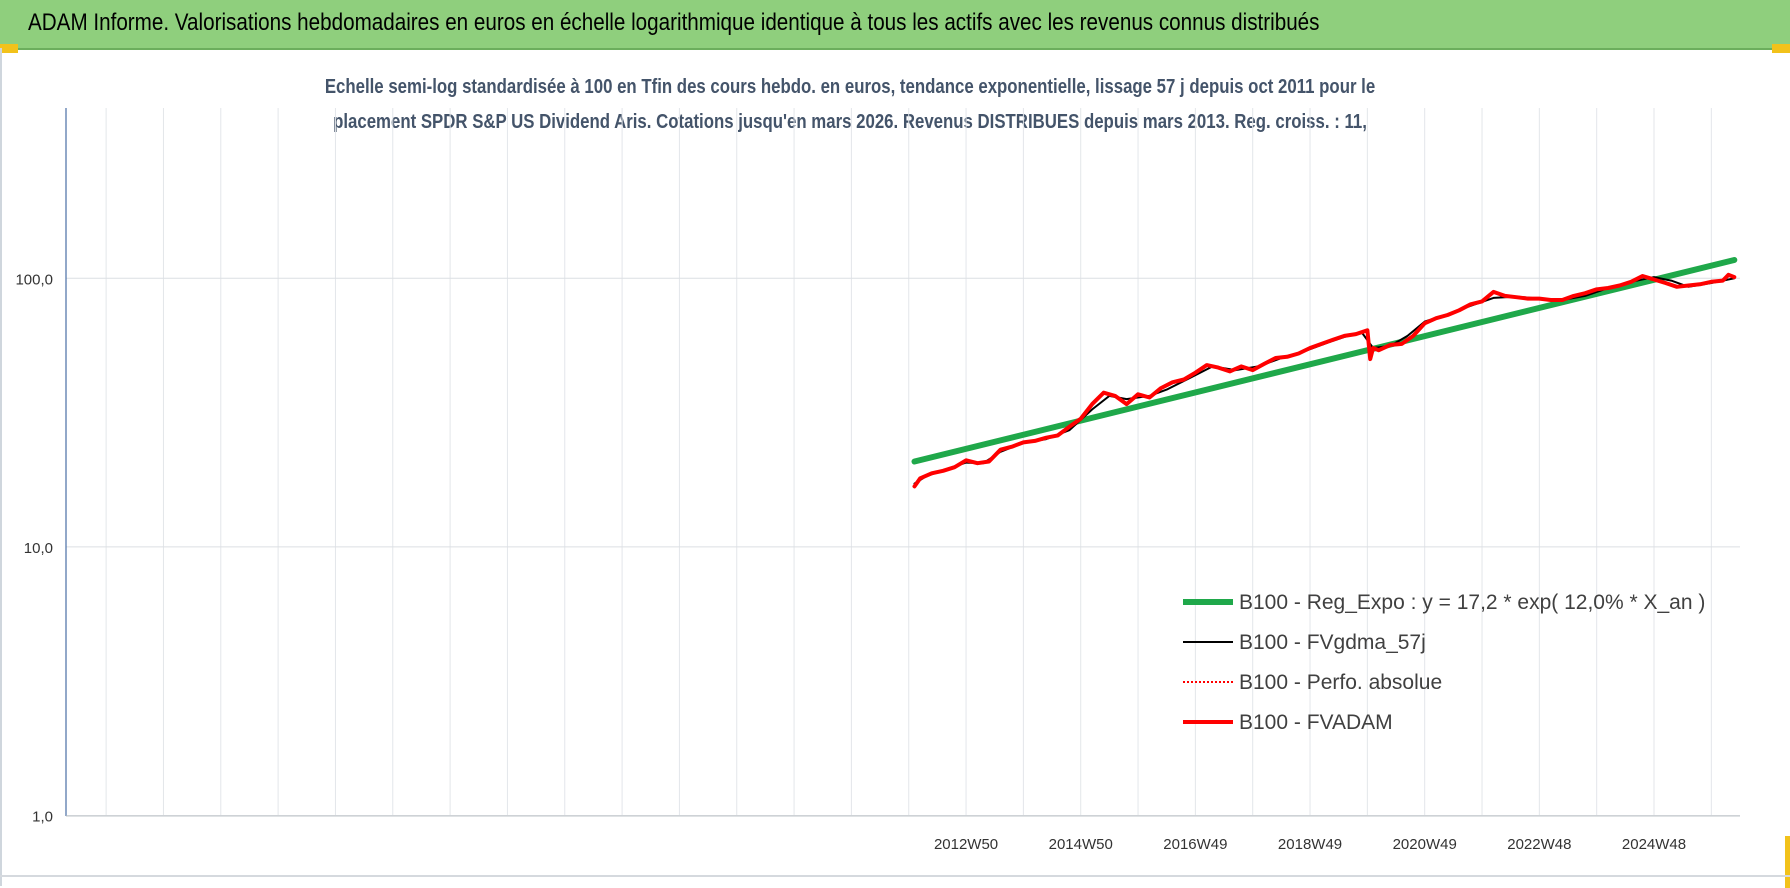 The image size is (1790, 888). Describe the element at coordinates (895, 876) in the screenshot. I see `frame-bottom-edge` at that location.